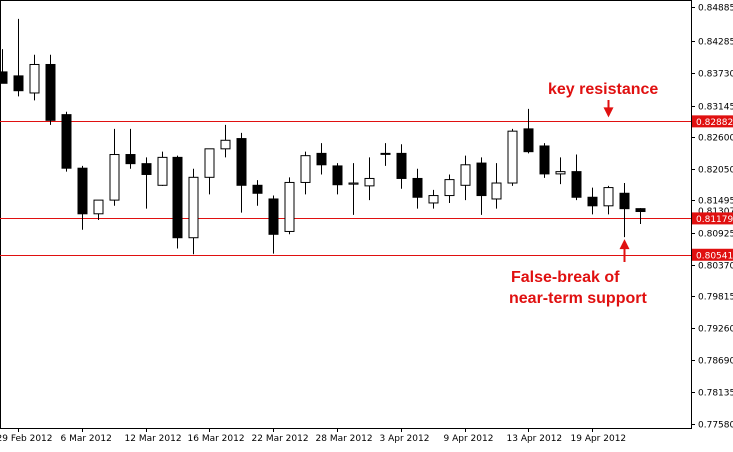 Image resolution: width=733 pixels, height=452 pixels. I want to click on y-tick-label-8: 0.80370, so click(715, 267).